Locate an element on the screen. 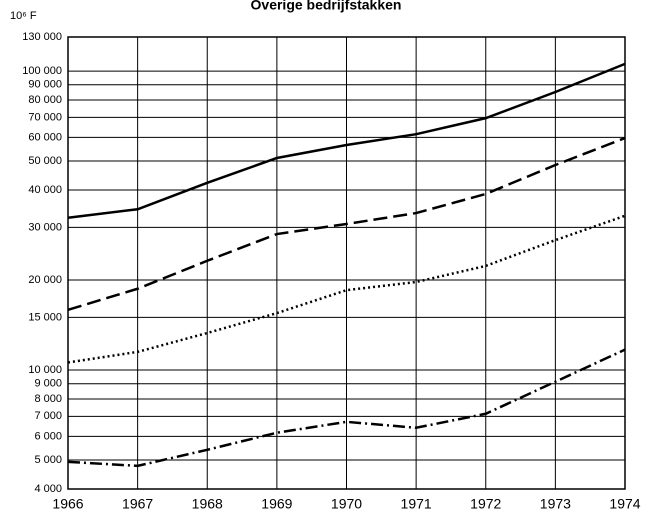 This screenshot has width=654, height=516. y-tick-label: 10 000 is located at coordinates (45, 370).